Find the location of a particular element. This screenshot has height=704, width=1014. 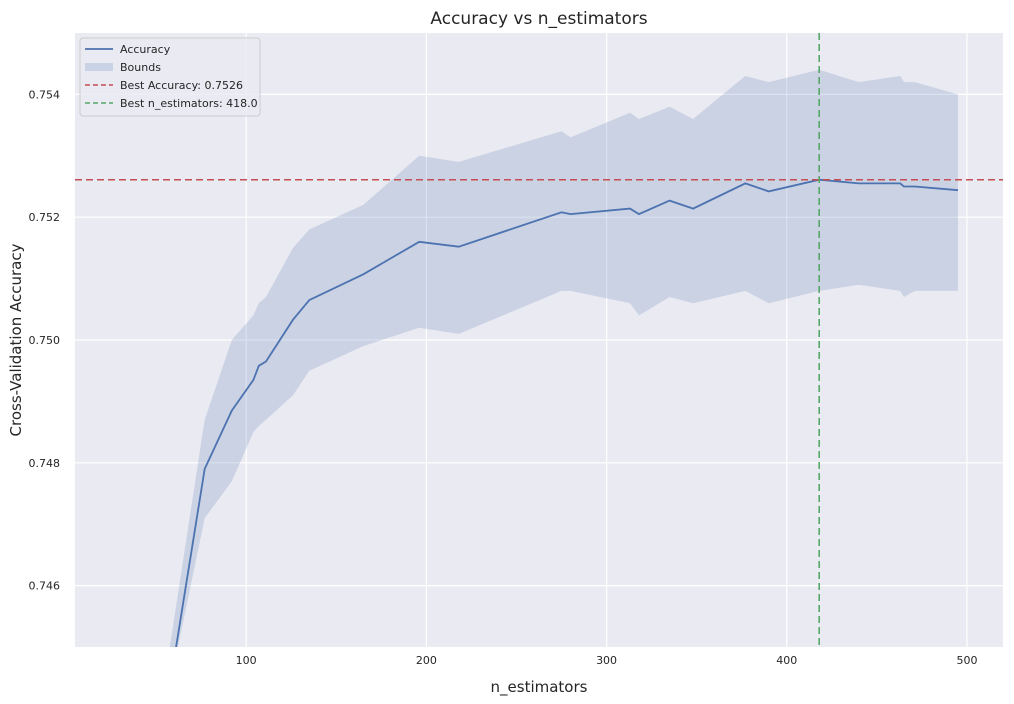

y-tick-label: 0.752 is located at coordinates (45, 217).